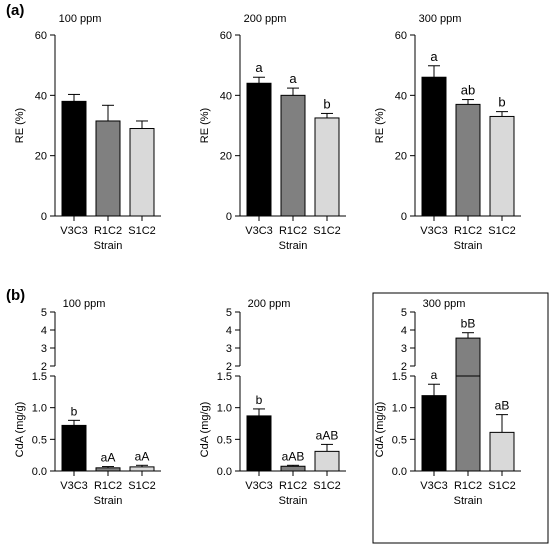 Image resolution: width=550 pixels, height=545 pixels. What do you see at coordinates (401, 96) in the screenshot?
I see `y-tick-label-2-2: 40` at bounding box center [401, 96].